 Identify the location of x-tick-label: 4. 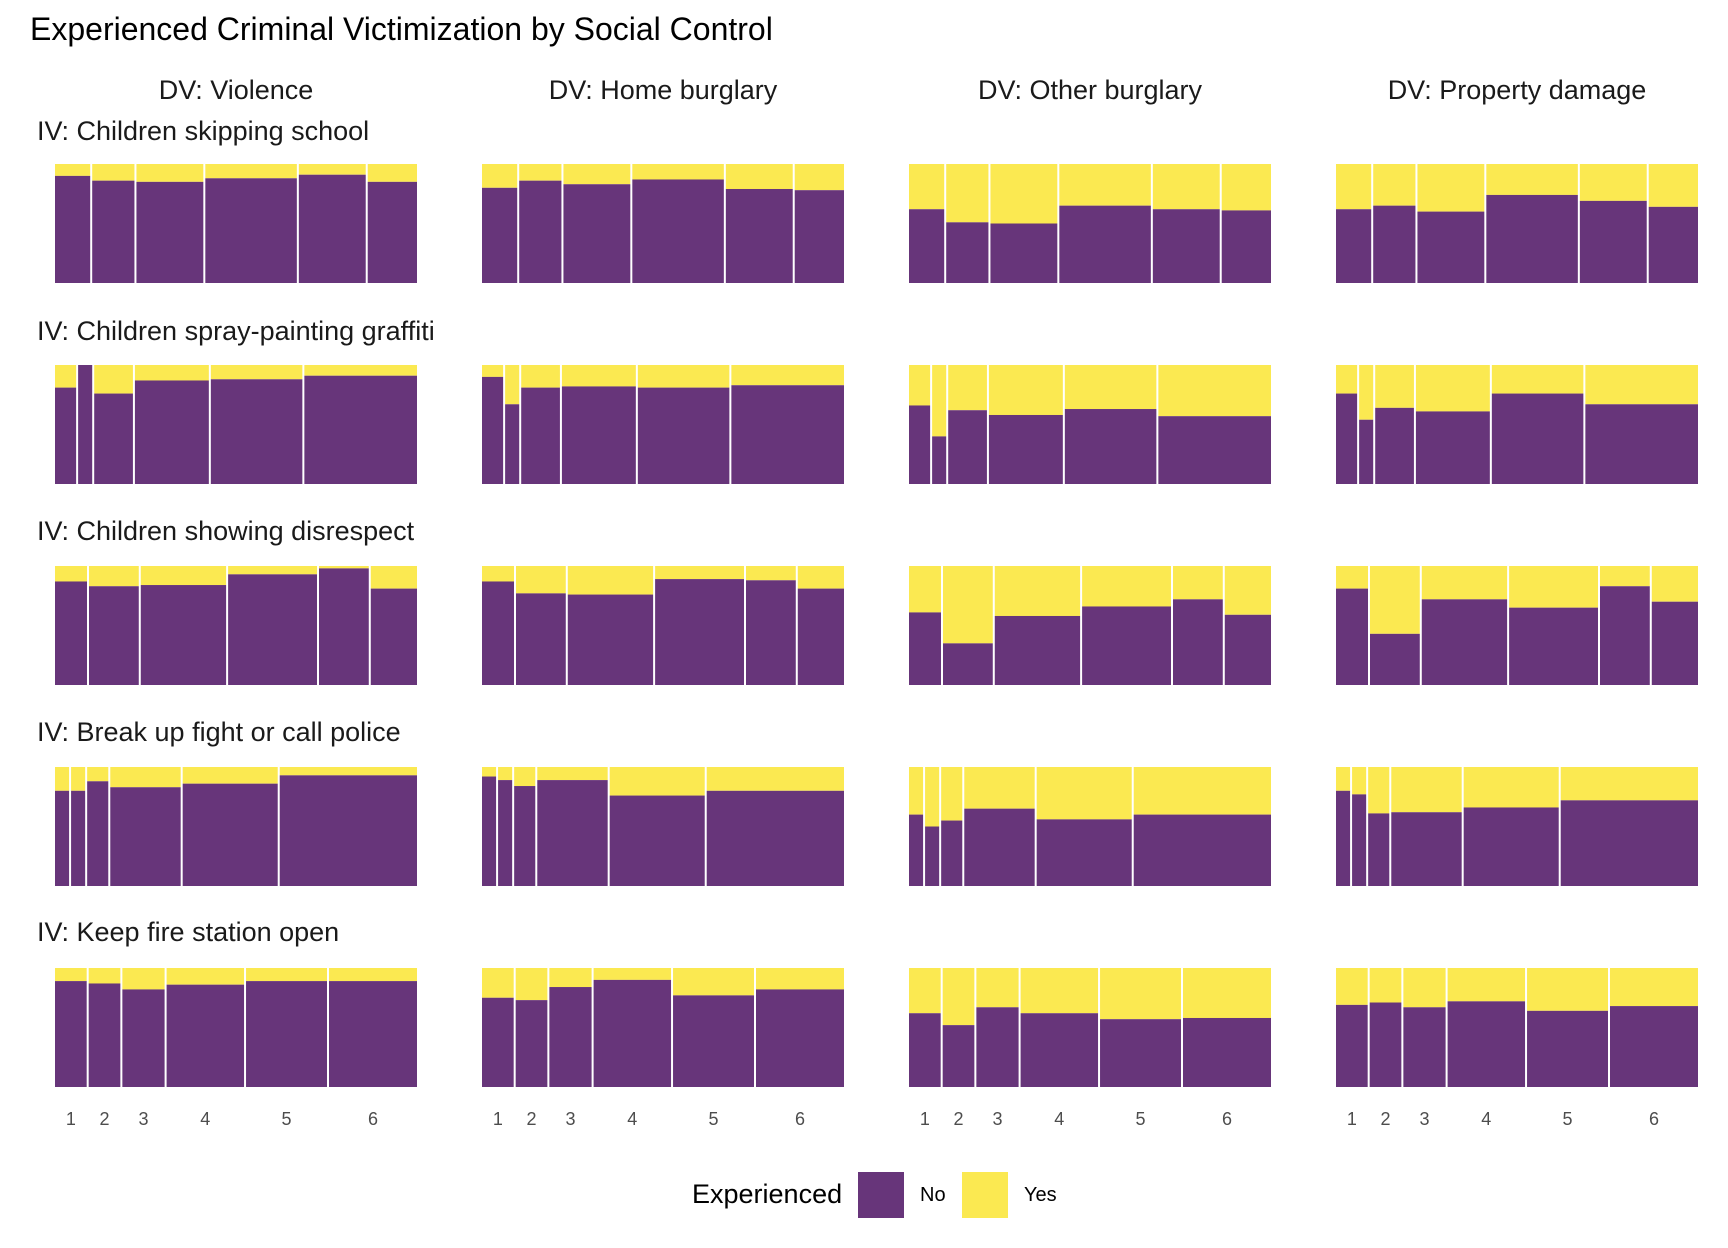
(205, 1119).